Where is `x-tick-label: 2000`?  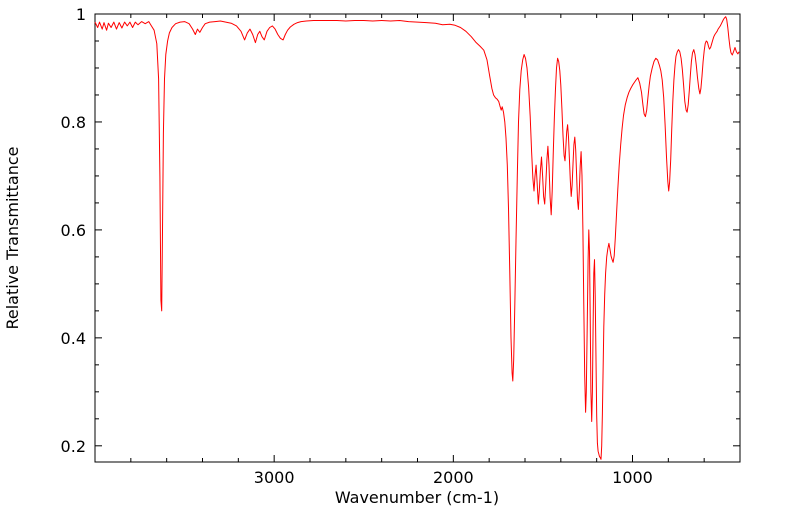
x-tick-label: 2000 is located at coordinates (453, 477).